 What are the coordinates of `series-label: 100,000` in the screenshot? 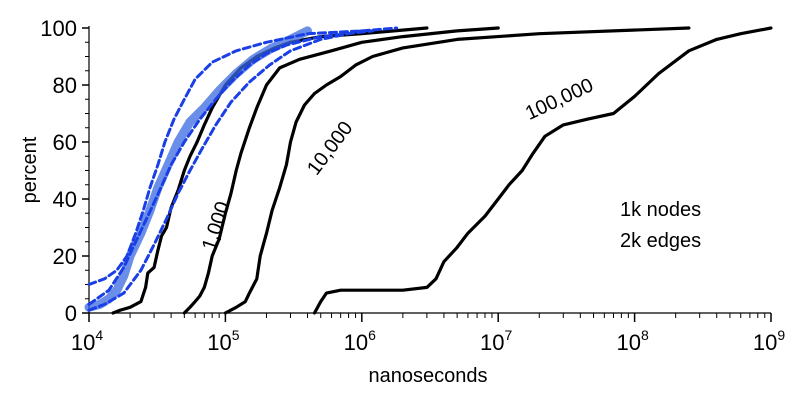 It's located at (559, 99).